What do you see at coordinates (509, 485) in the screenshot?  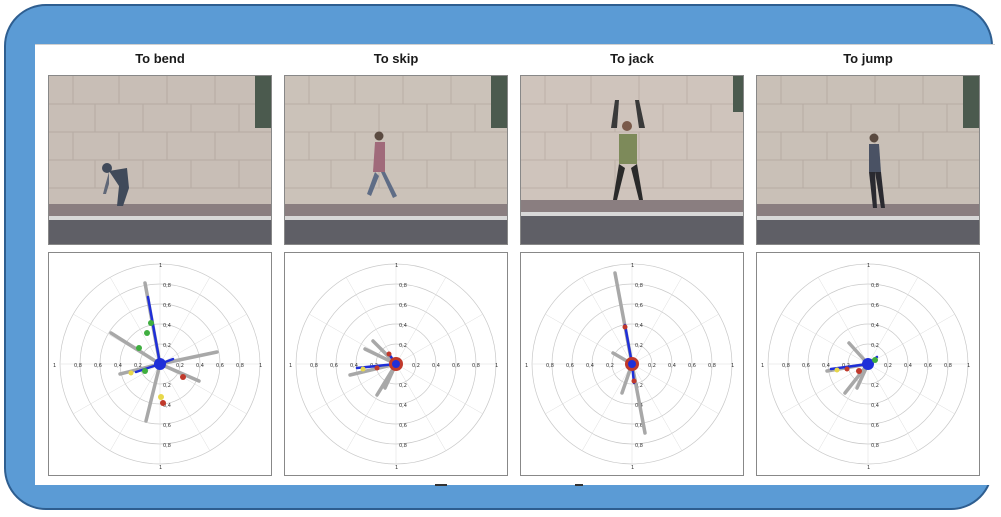 I see `cropped-caption-fragment` at bounding box center [509, 485].